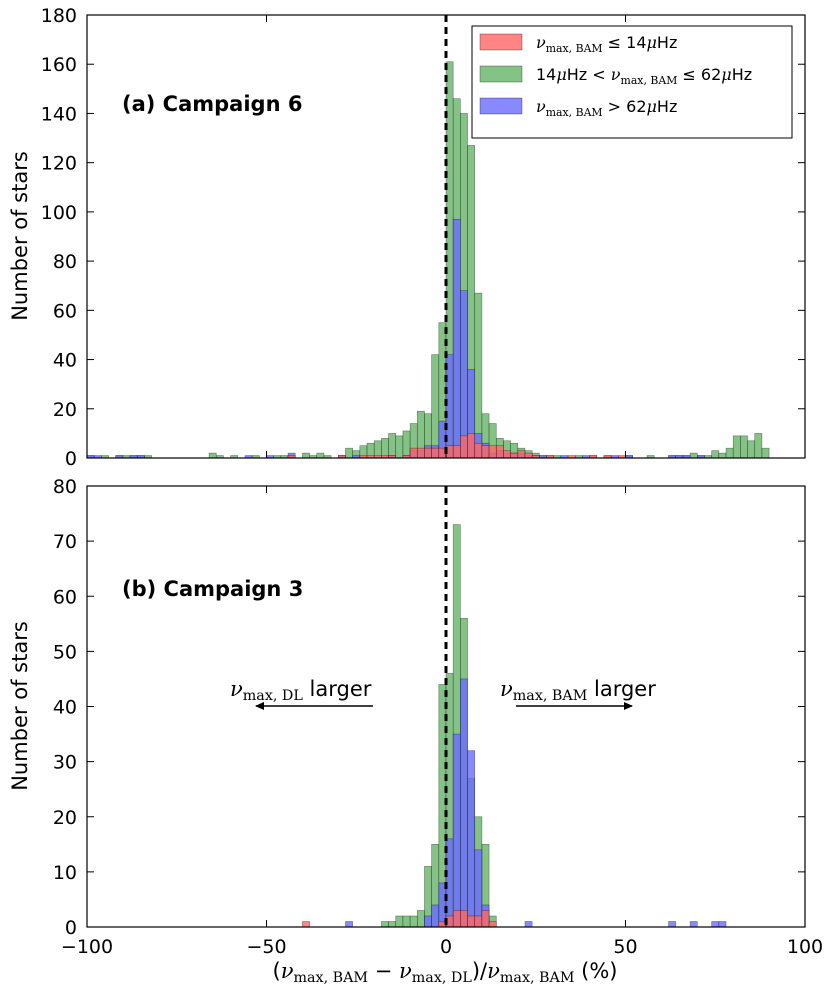 This screenshot has height=997, width=830. Describe the element at coordinates (652, 106) in the screenshot. I see `legend-label-high-part: μ` at that location.